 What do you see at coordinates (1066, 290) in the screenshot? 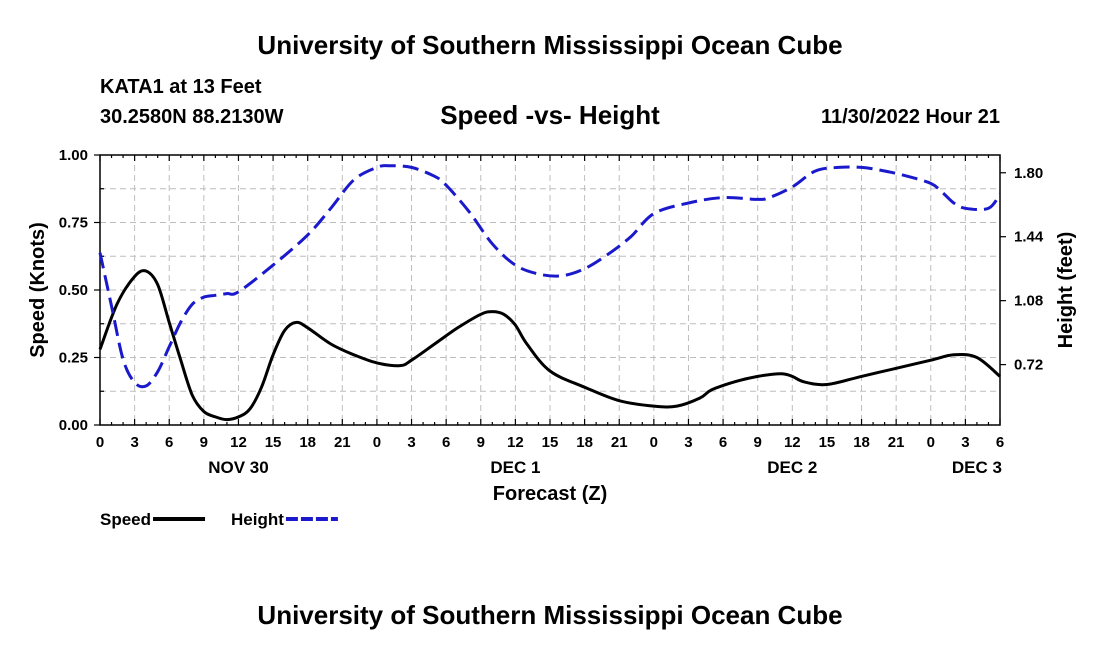
I see `y2-axis-title: Height (feet)` at bounding box center [1066, 290].